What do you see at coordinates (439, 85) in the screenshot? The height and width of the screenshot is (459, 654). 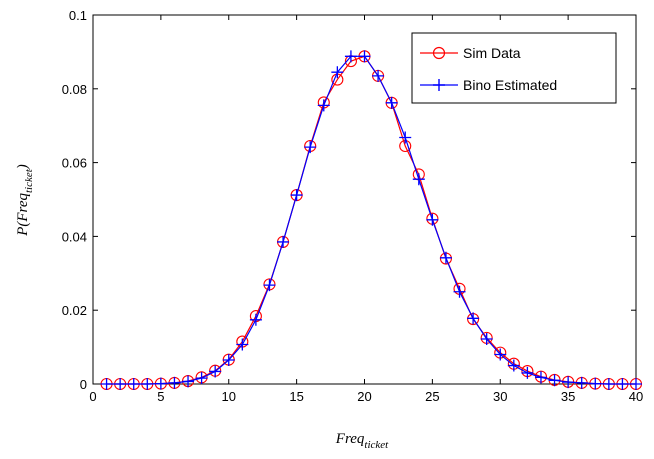 I see `legend-marker-bino-estimated` at bounding box center [439, 85].